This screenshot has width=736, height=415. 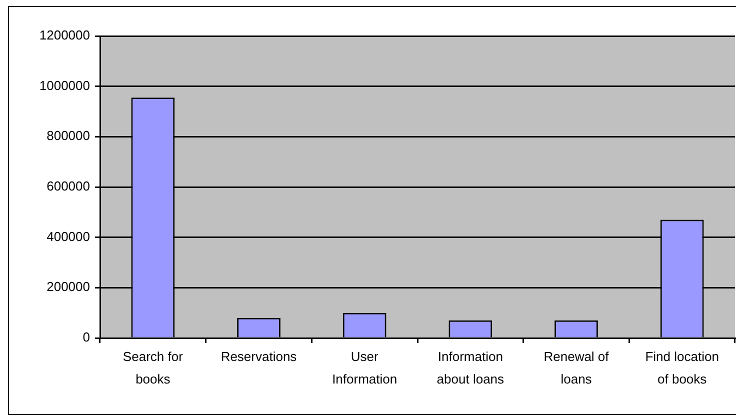 What do you see at coordinates (682, 367) in the screenshot?
I see `x-tick-label: Find location of books` at bounding box center [682, 367].